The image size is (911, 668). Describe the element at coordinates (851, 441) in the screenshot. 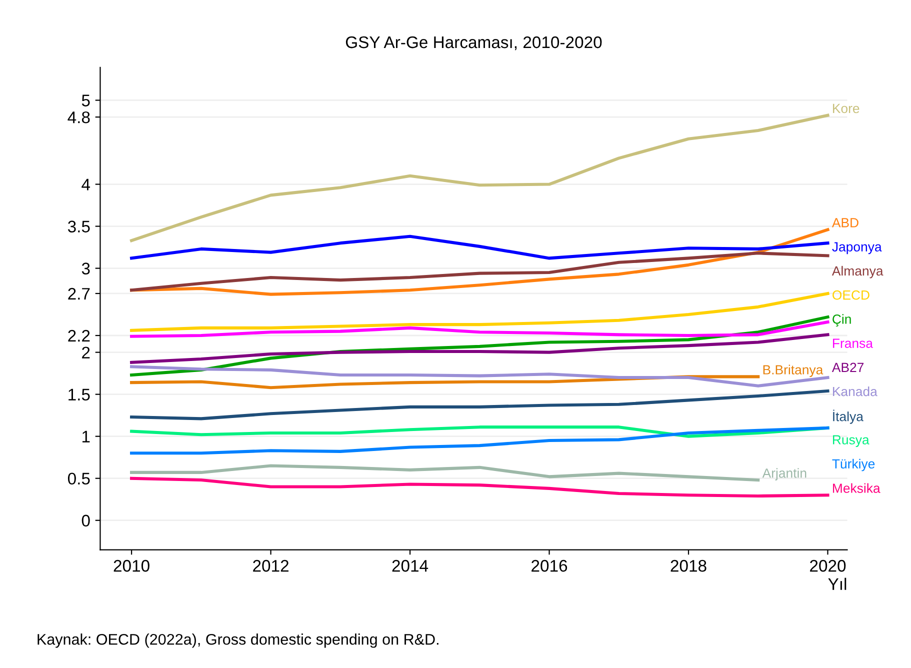

I see `series-label: Rusya` at that location.